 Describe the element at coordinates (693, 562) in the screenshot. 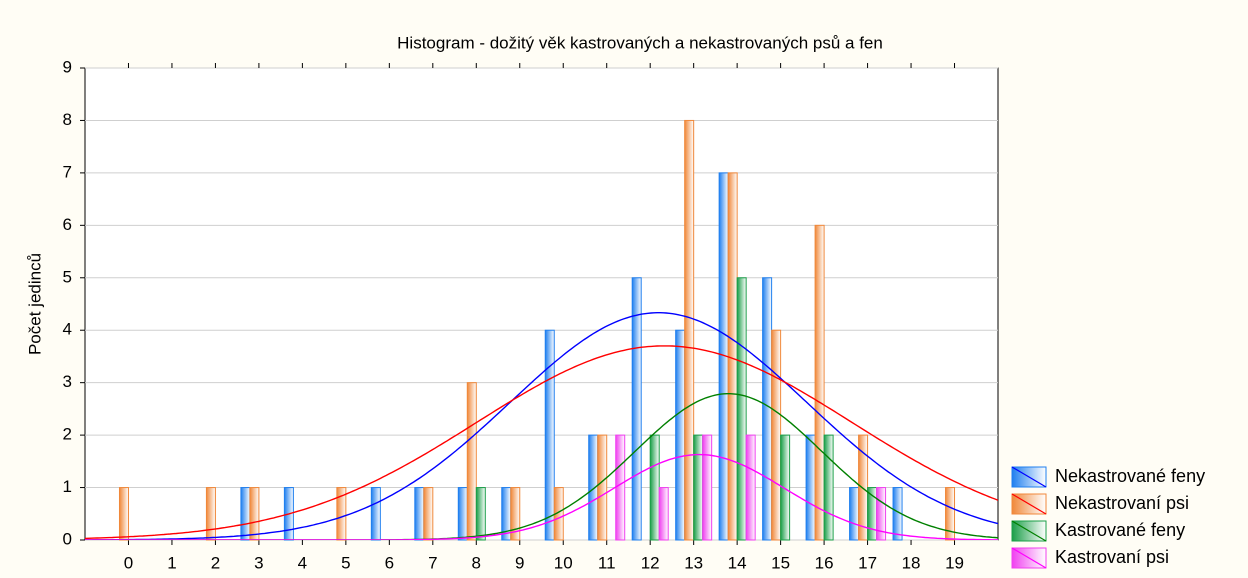

I see `x-tick-label: 13` at that location.